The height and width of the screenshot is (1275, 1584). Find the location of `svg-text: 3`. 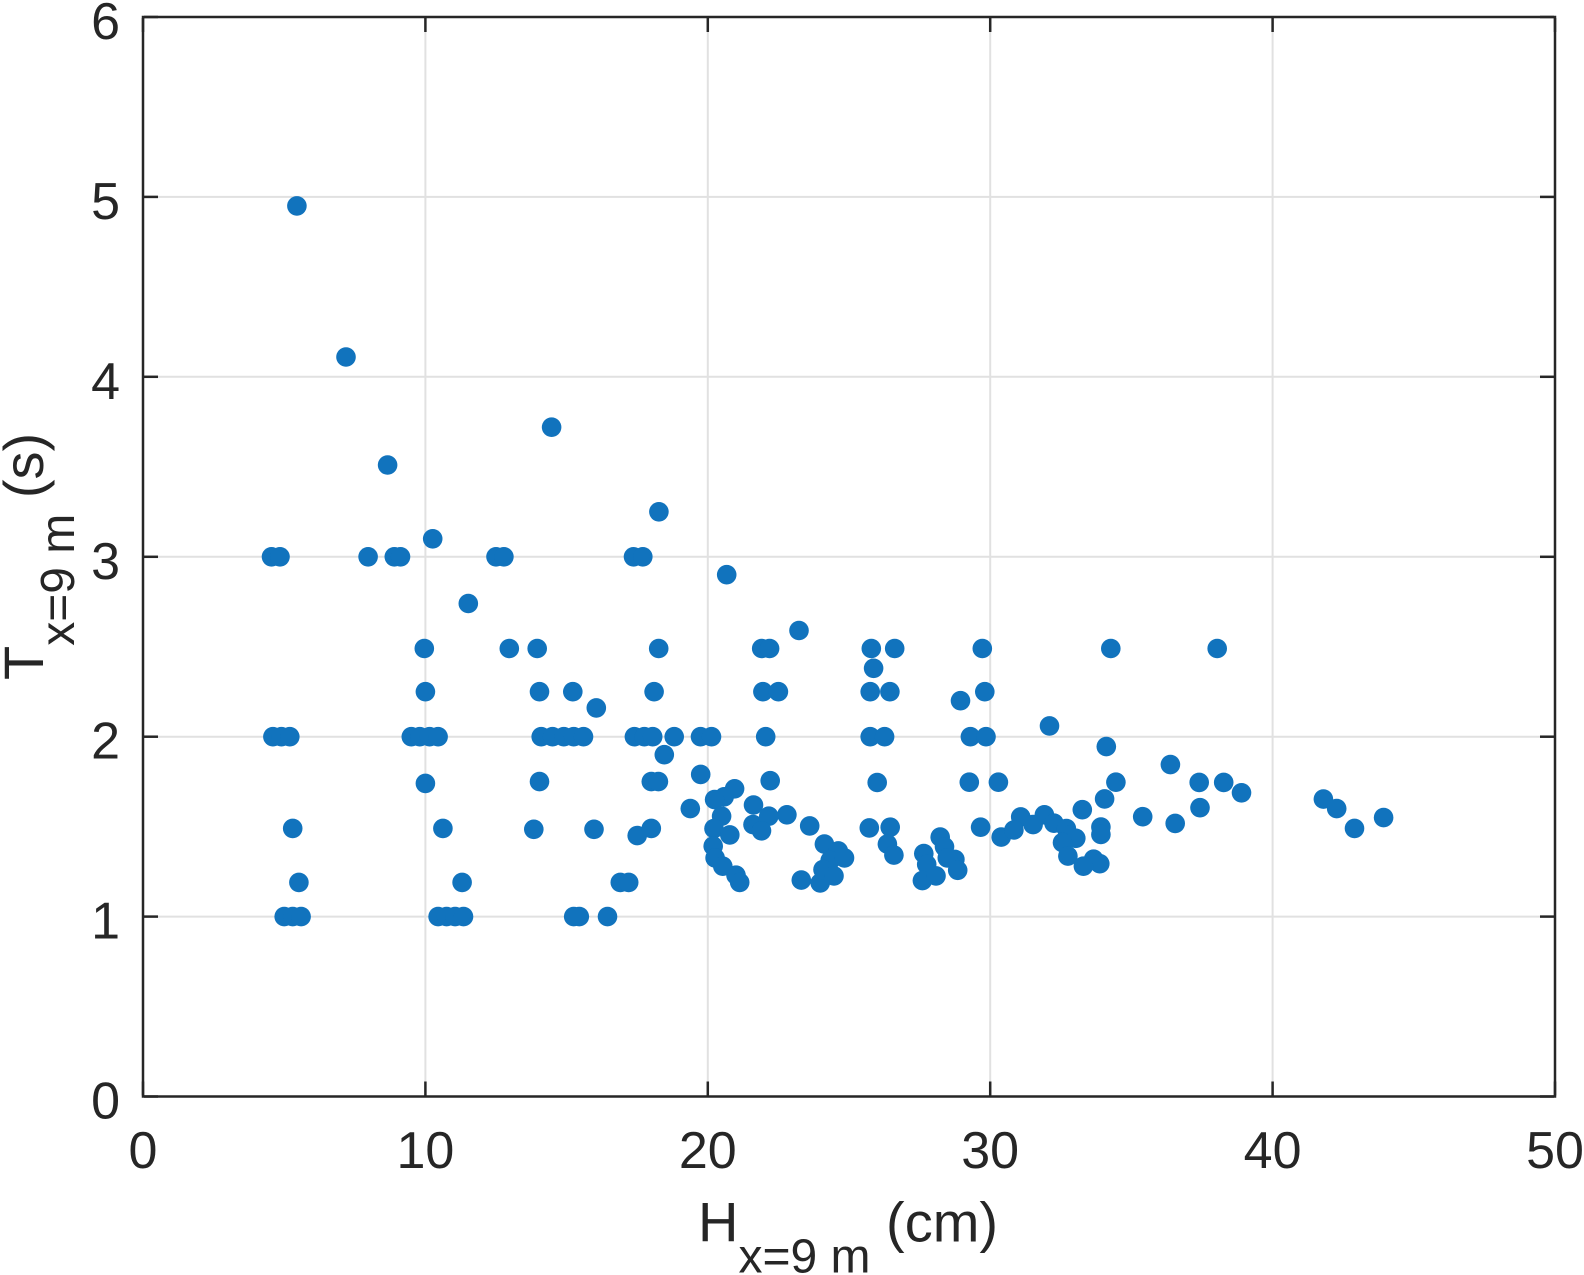

svg-text: 3 is located at coordinates (105, 562).